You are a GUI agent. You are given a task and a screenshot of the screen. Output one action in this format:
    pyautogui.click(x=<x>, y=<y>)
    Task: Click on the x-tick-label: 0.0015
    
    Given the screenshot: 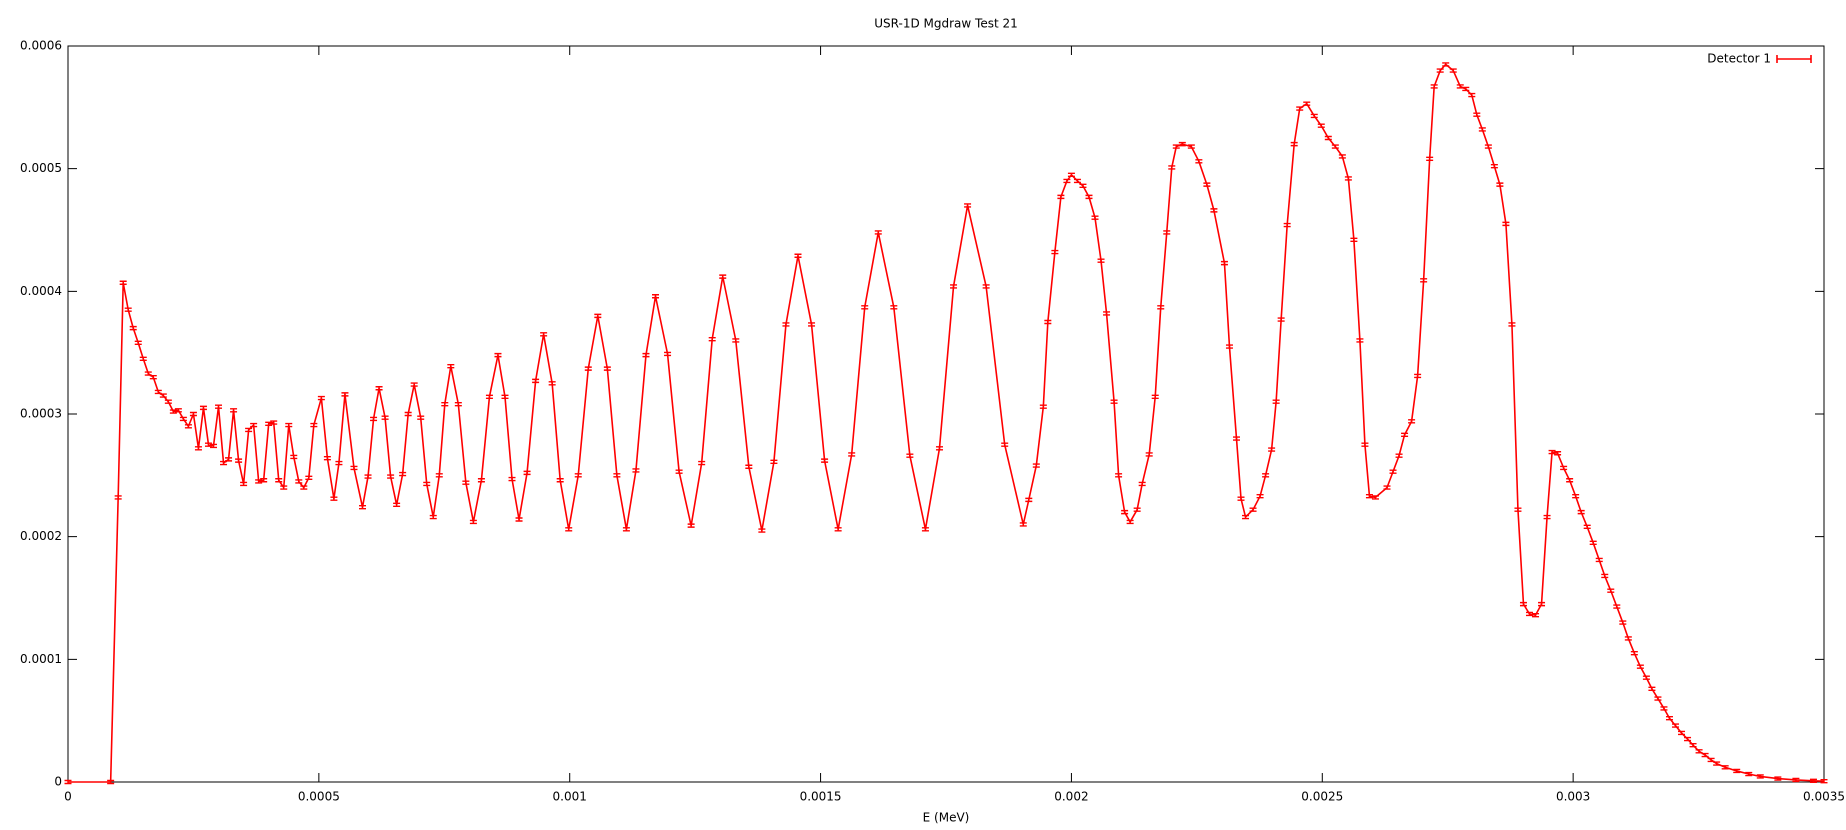 What is the action you would take?
    pyautogui.click(x=821, y=797)
    